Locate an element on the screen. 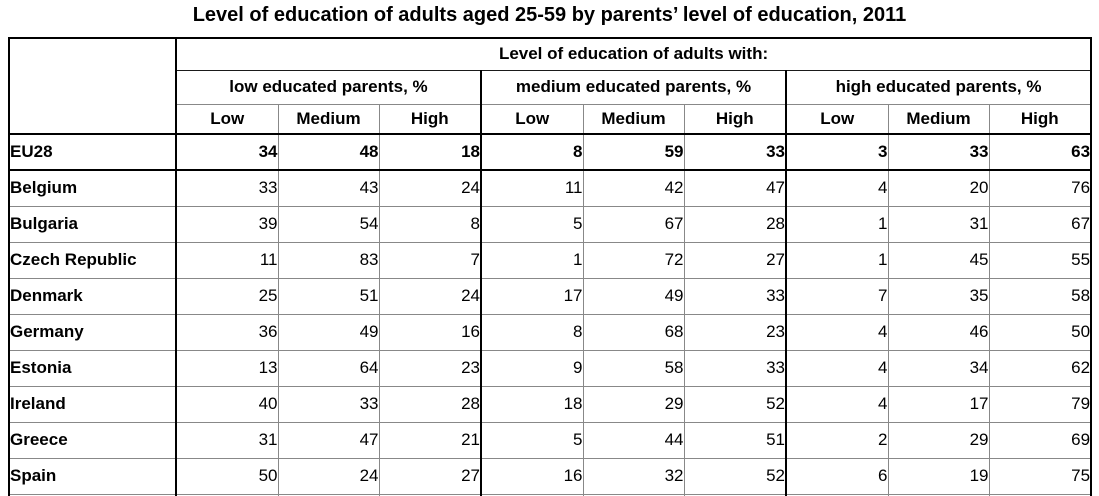 The width and height of the screenshot is (1099, 496). cell: 17 is located at coordinates (532, 296).